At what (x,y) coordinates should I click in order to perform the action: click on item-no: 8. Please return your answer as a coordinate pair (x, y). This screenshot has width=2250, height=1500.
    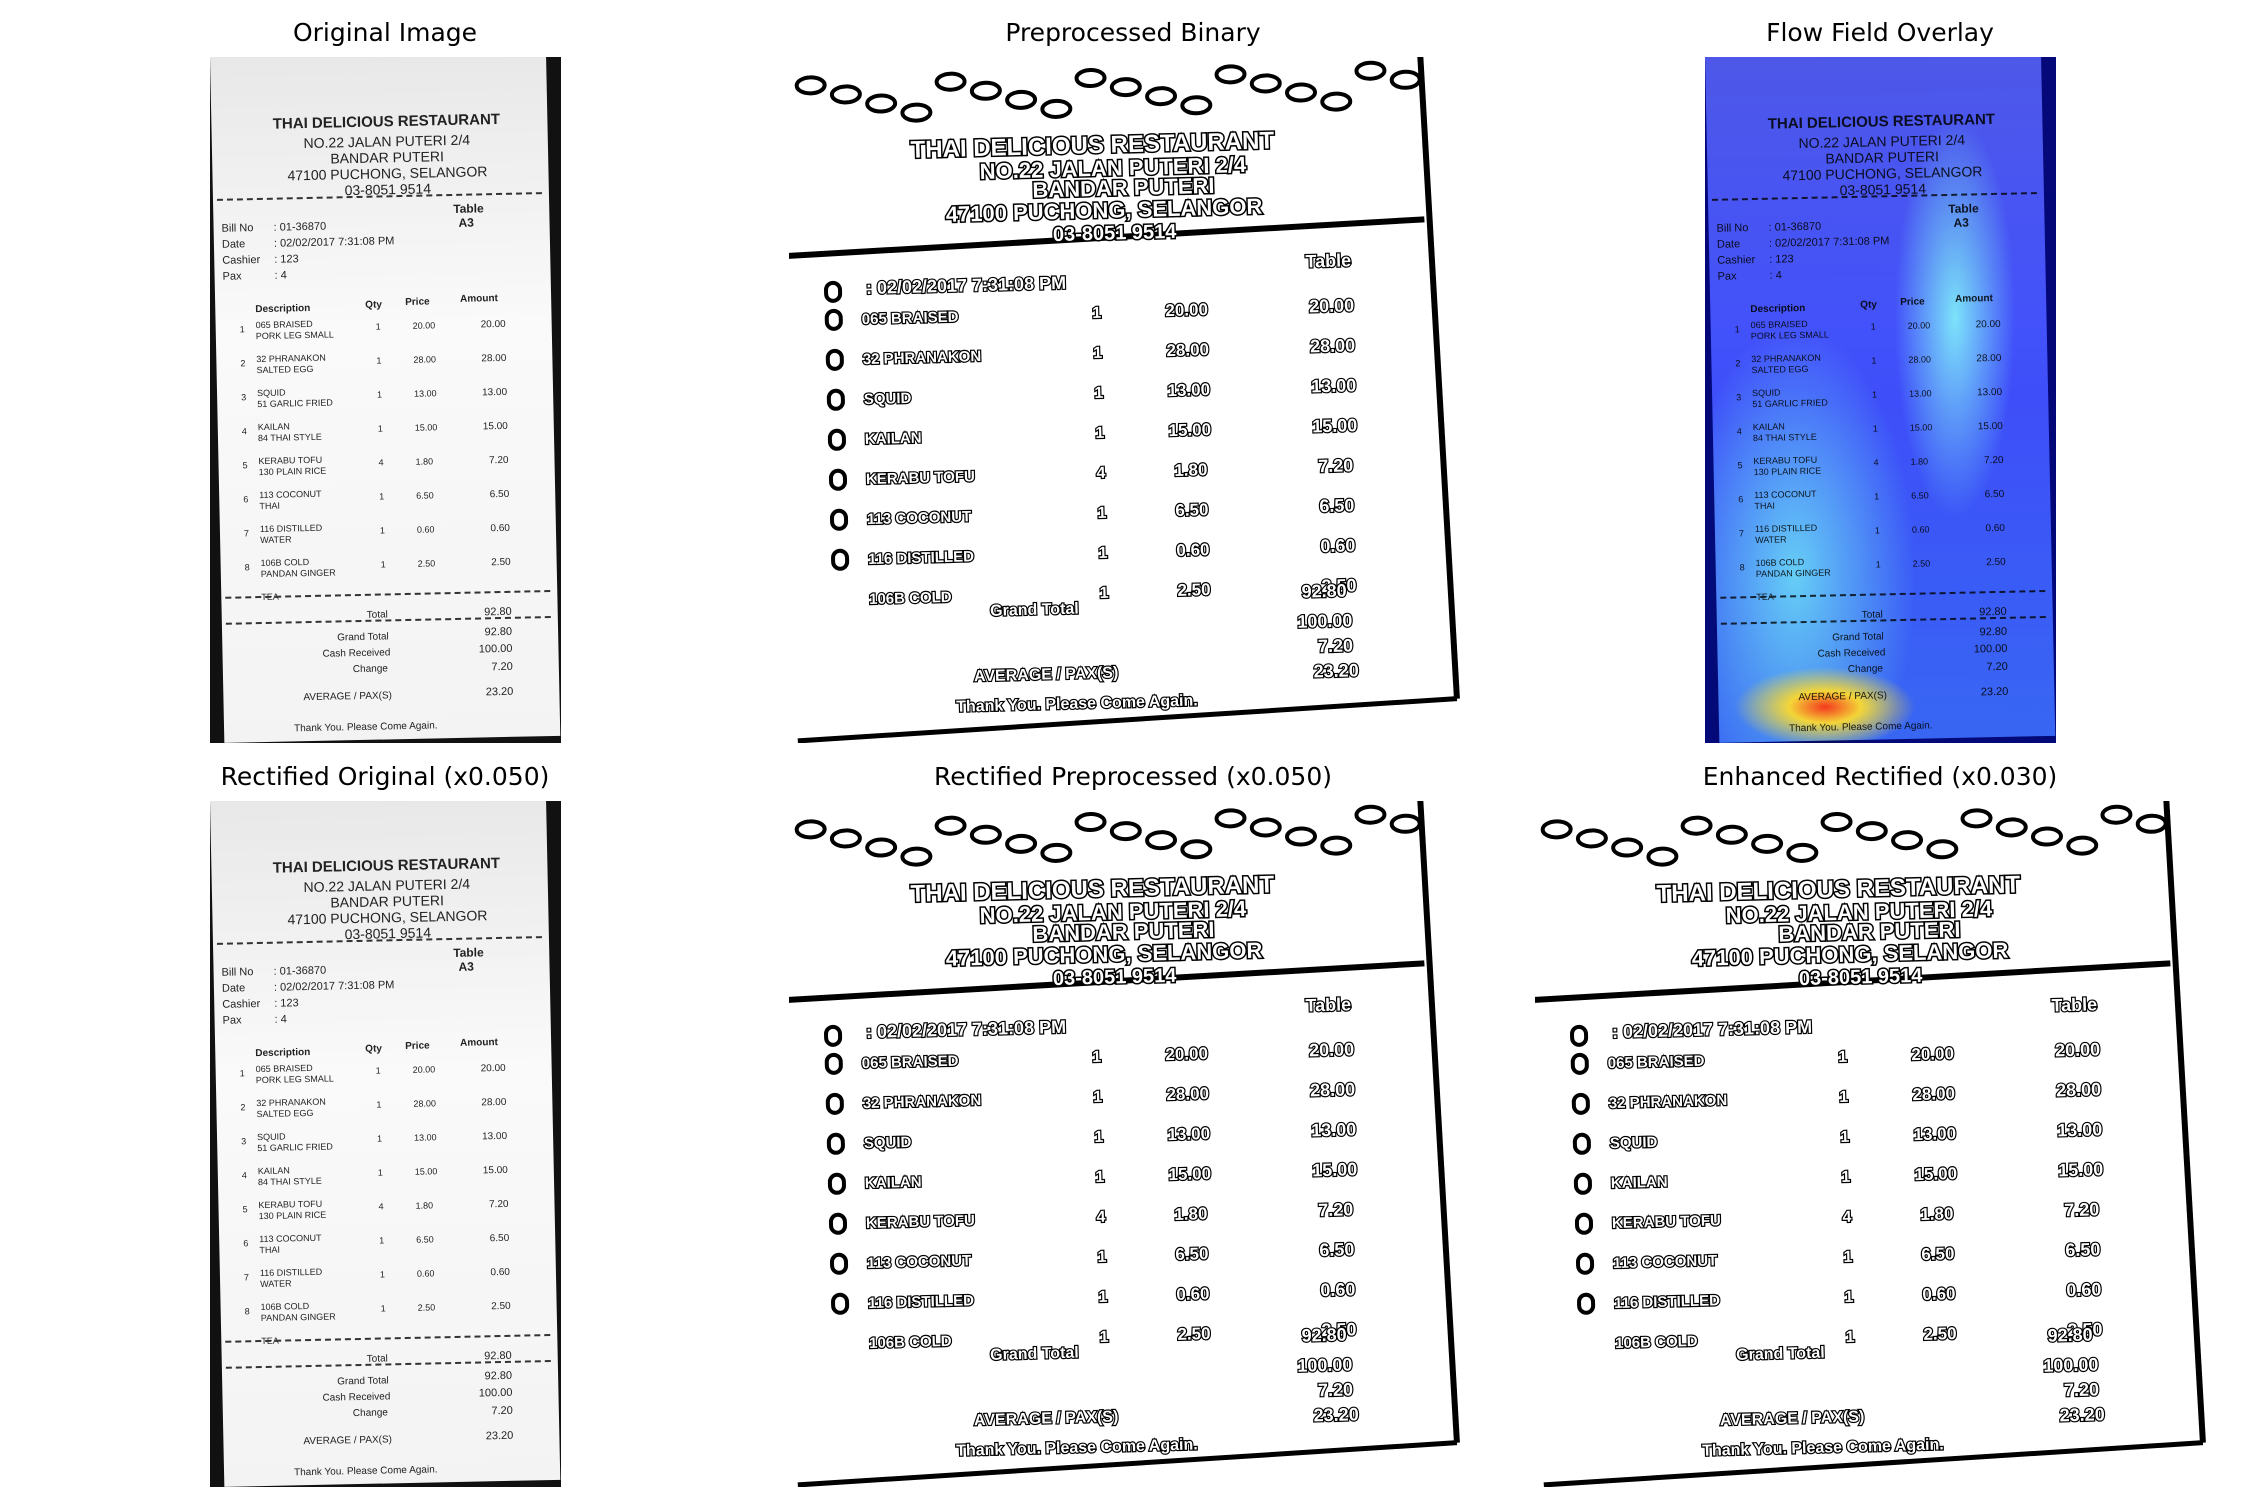
    Looking at the image, I should click on (247, 1311).